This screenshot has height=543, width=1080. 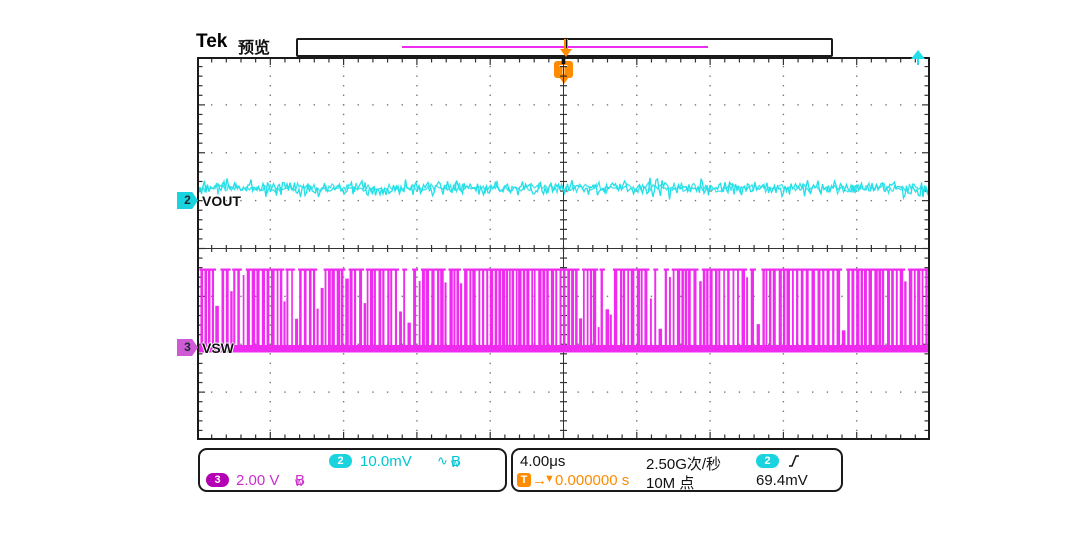 I want to click on trigger-arrow-icon: →, so click(x=539, y=480).